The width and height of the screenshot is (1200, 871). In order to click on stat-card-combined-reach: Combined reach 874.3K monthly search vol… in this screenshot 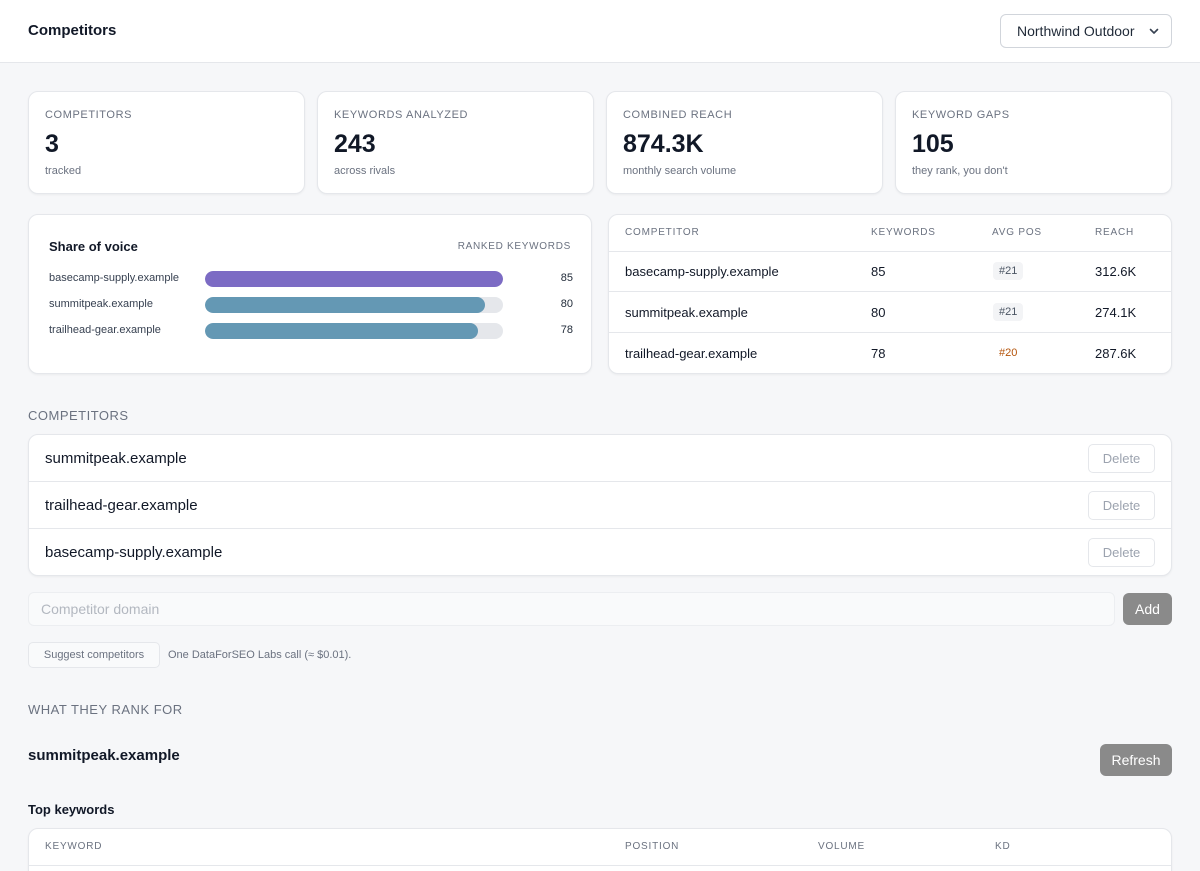, I will do `click(744, 142)`.